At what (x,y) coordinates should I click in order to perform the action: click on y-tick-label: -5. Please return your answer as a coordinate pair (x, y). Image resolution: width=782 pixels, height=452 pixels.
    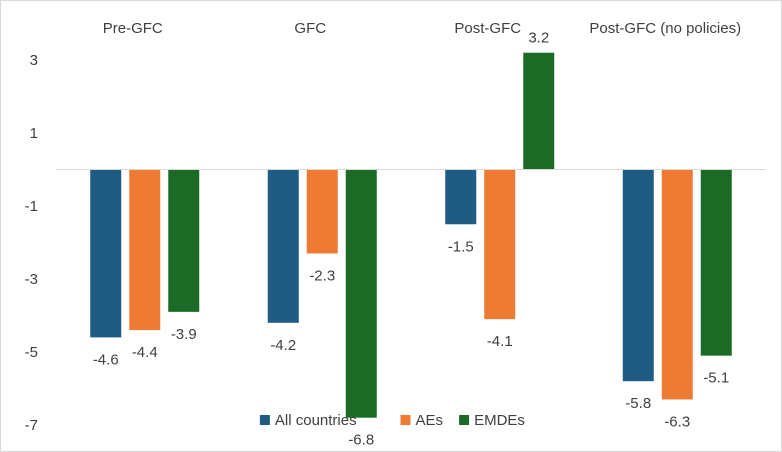
    Looking at the image, I should click on (31, 352).